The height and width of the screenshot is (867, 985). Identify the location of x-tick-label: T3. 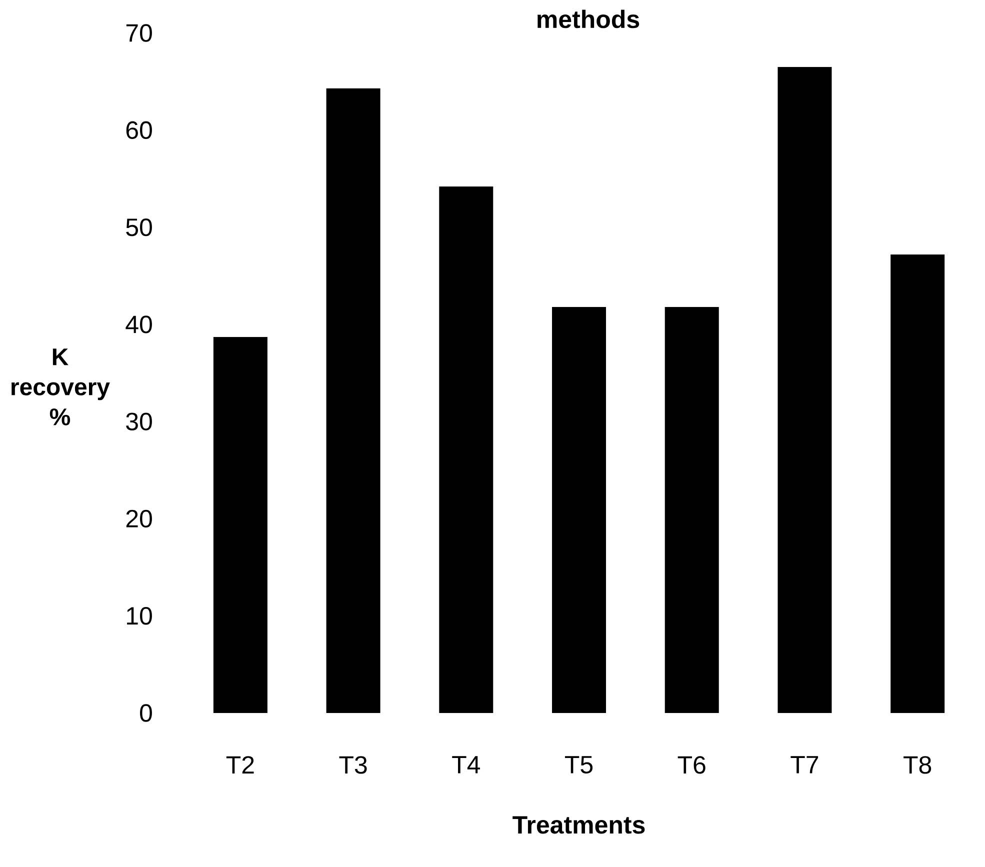
(353, 765).